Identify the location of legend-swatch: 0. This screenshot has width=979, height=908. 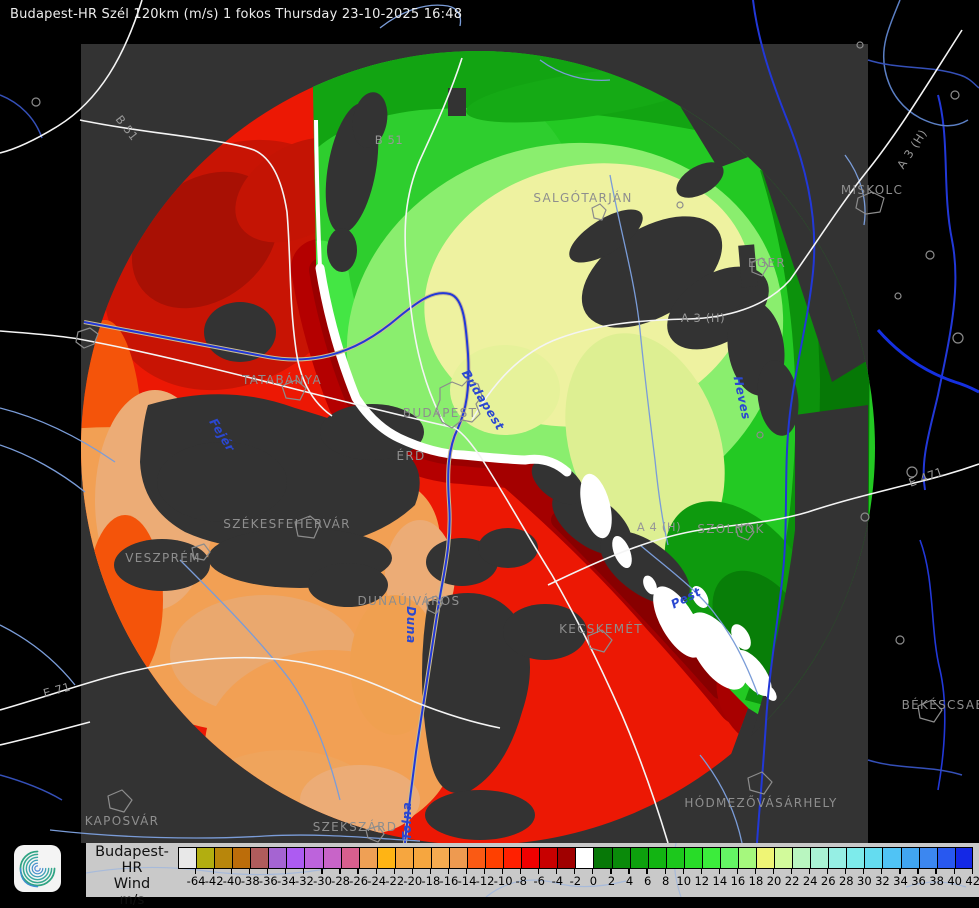
(586, 871).